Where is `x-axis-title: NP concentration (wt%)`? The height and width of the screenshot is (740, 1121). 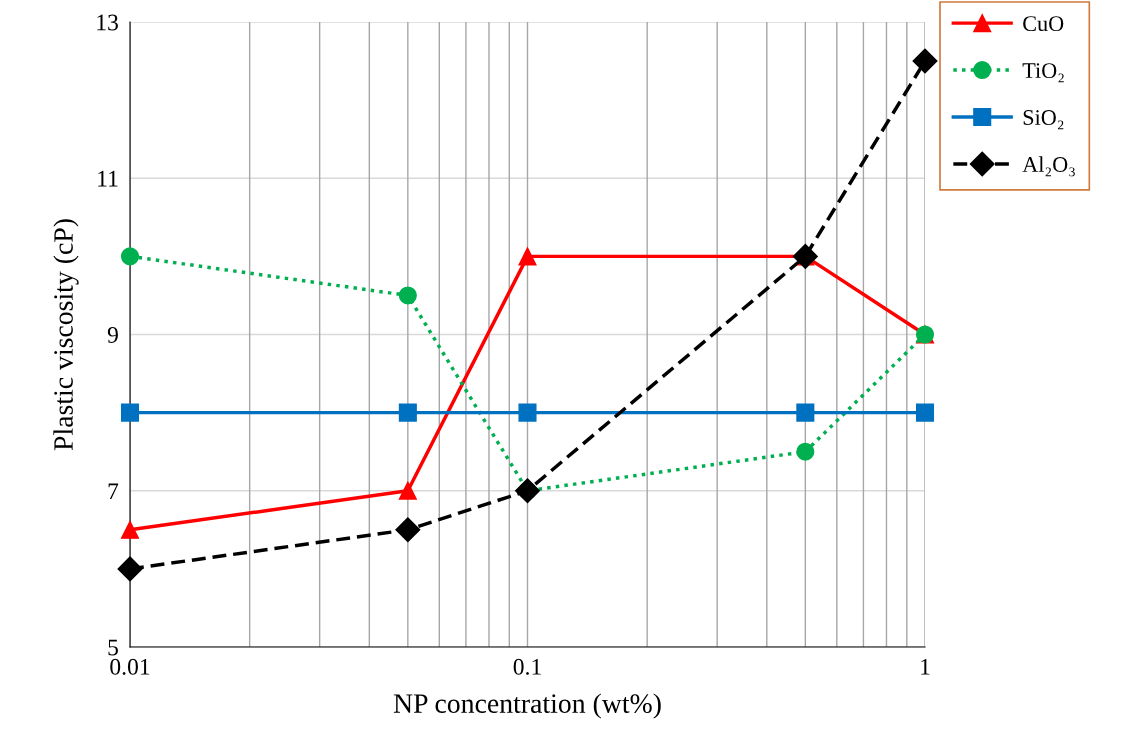
x-axis-title: NP concentration (wt%) is located at coordinates (527, 706).